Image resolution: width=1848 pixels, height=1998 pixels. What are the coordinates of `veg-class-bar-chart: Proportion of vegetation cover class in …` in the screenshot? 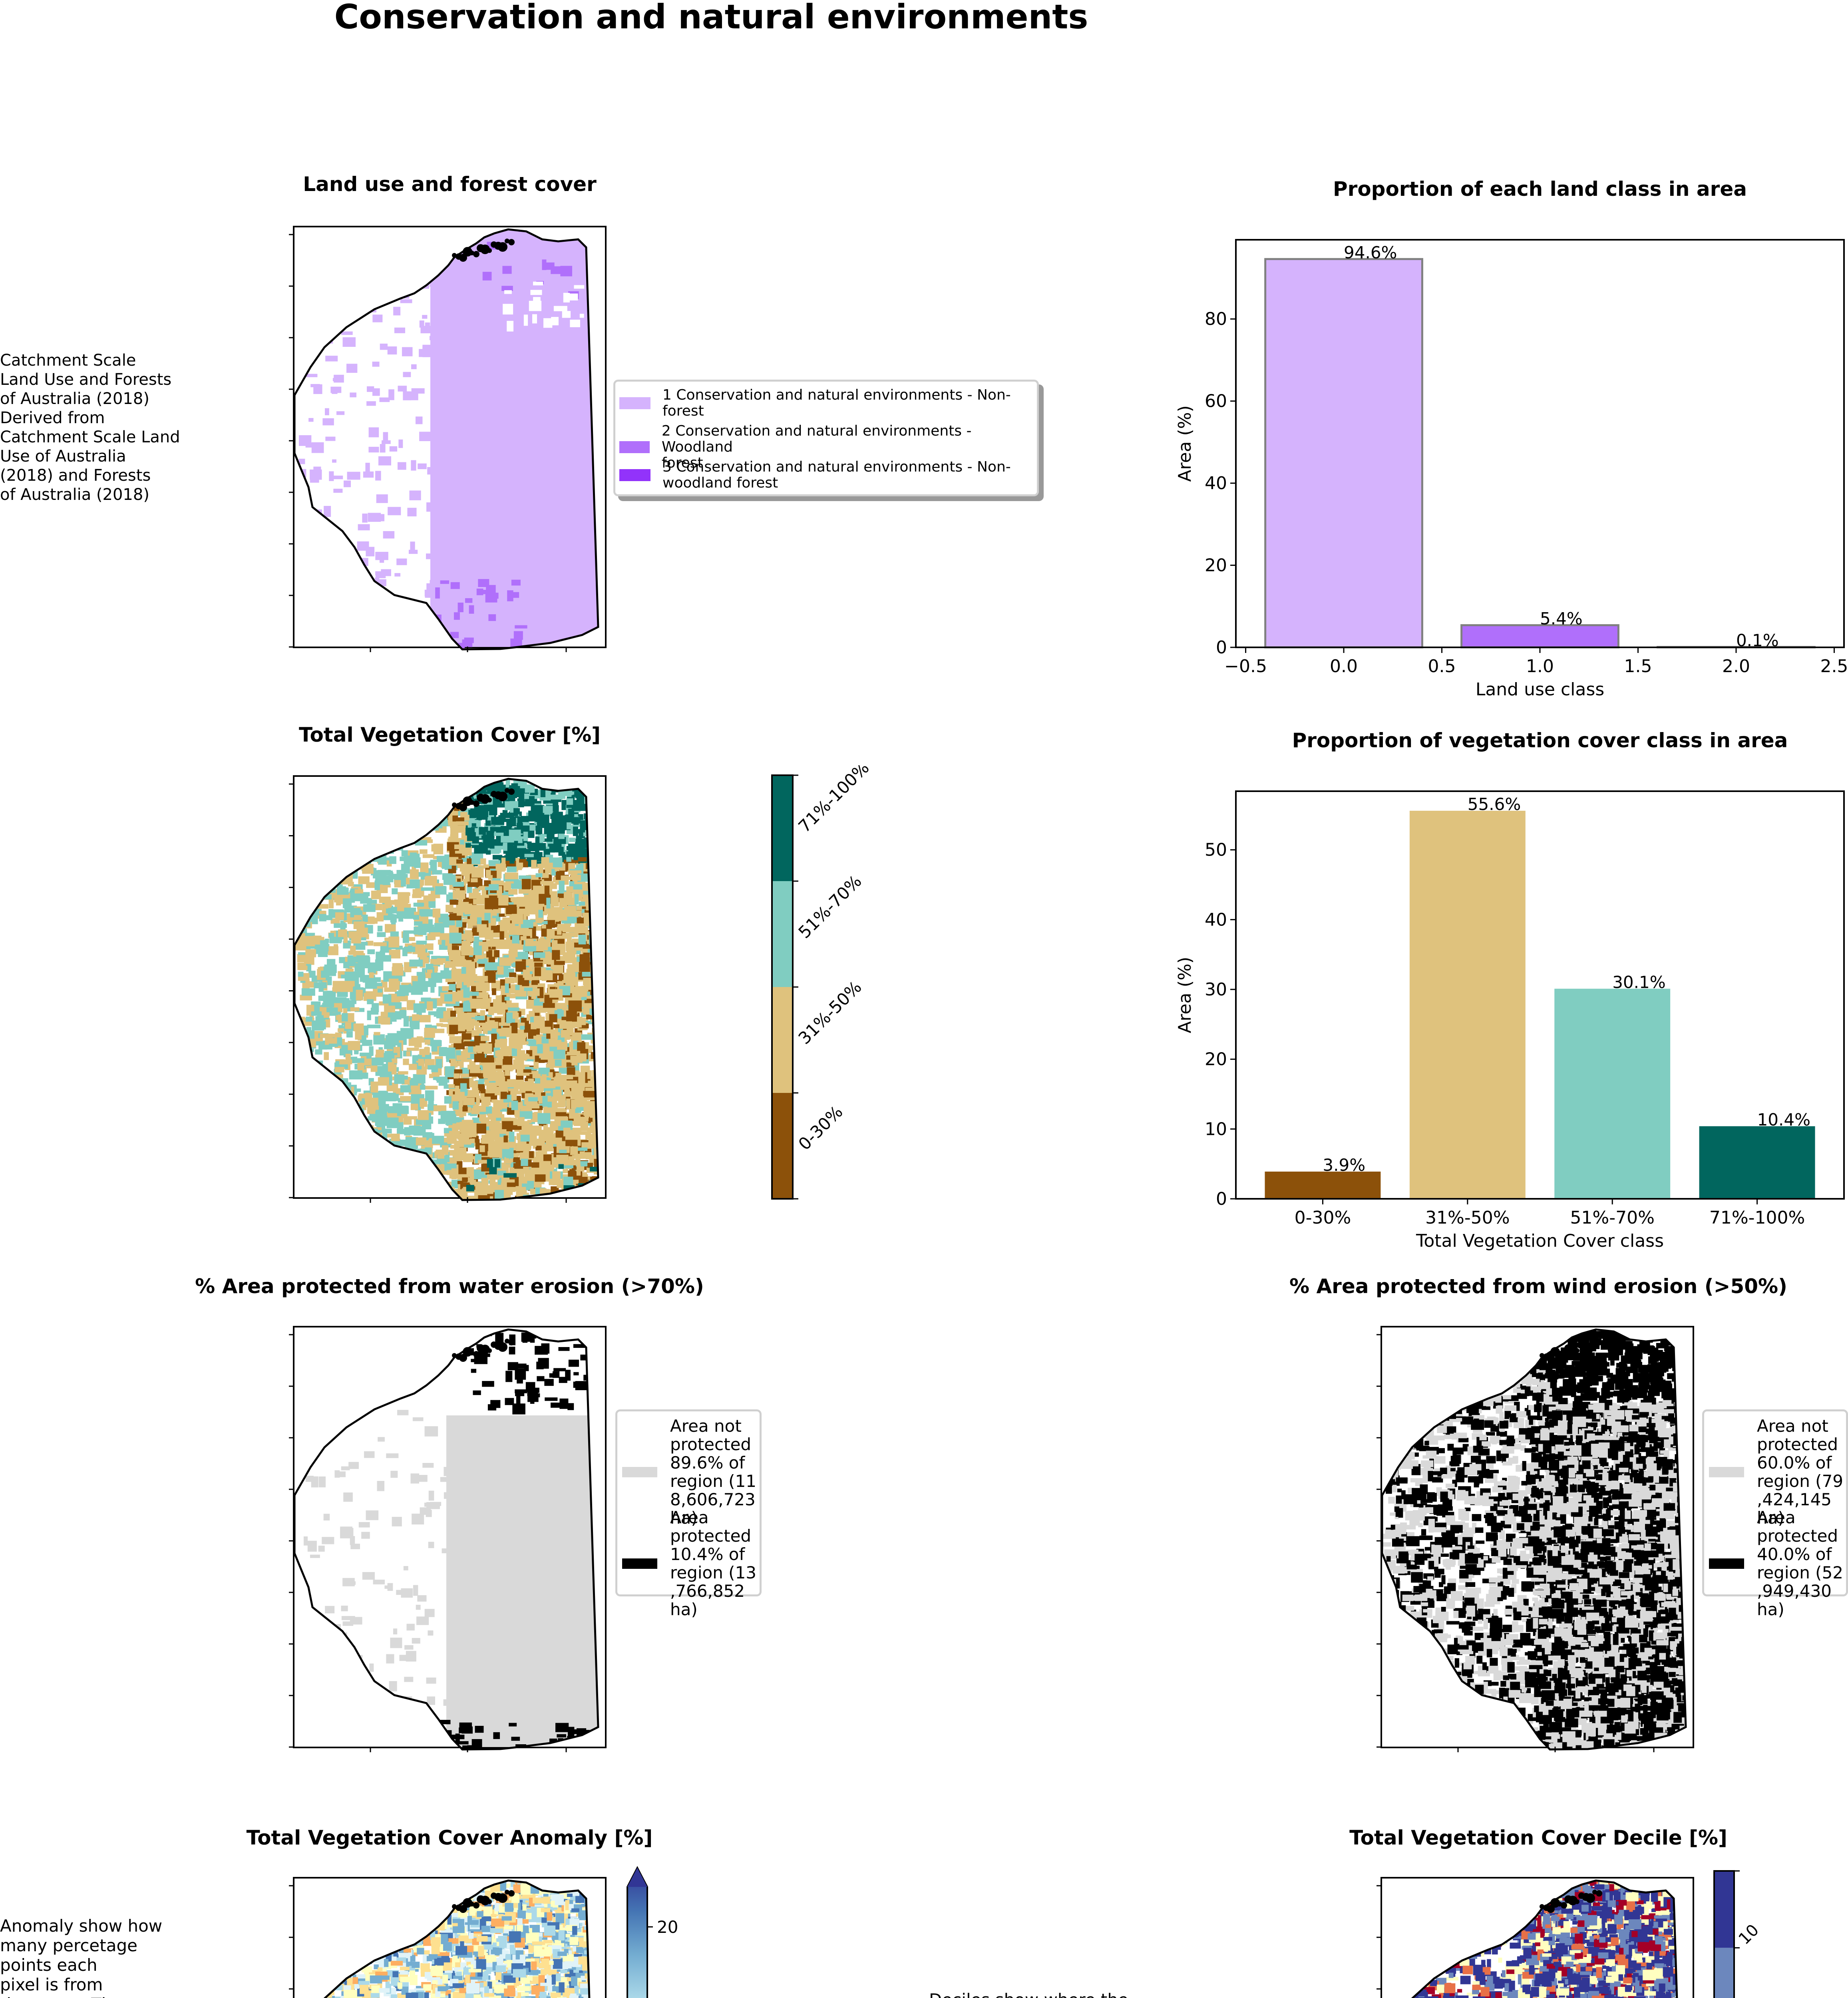 It's located at (1510, 990).